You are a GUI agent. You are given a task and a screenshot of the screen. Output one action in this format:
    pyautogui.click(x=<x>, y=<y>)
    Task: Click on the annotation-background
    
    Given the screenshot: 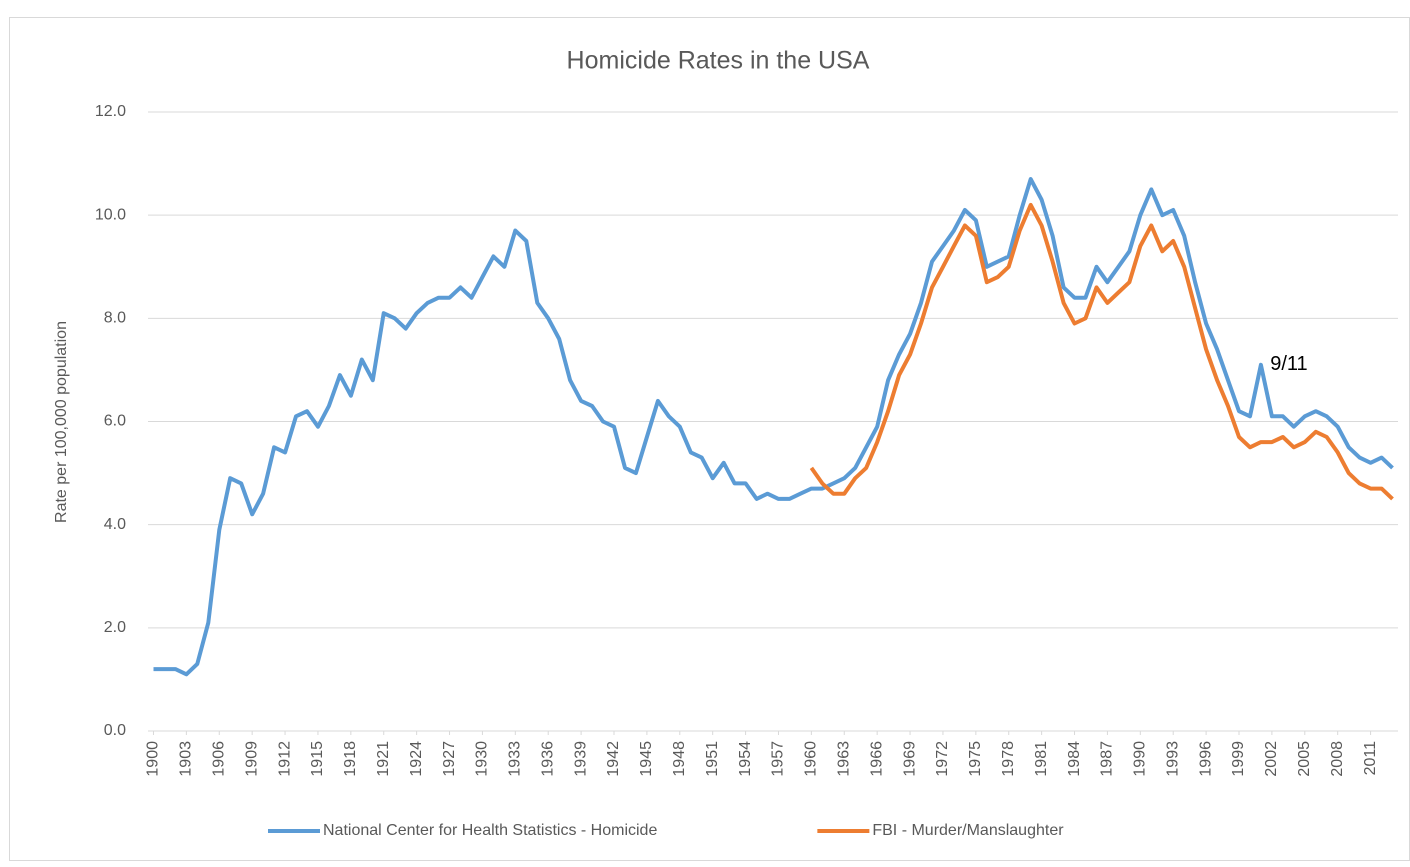 What is the action you would take?
    pyautogui.click(x=1289, y=364)
    